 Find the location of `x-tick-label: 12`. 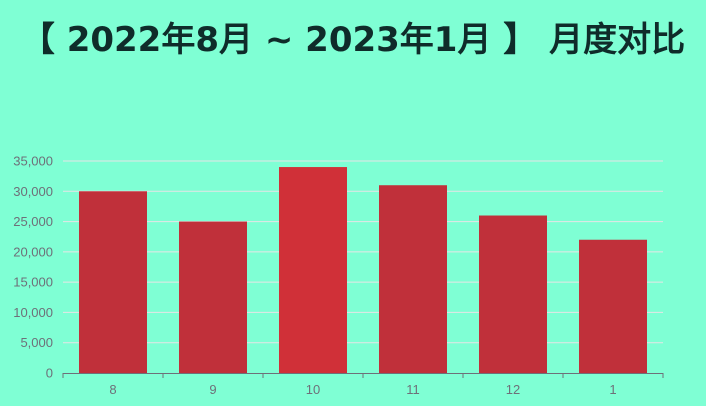

x-tick-label: 12 is located at coordinates (513, 389).